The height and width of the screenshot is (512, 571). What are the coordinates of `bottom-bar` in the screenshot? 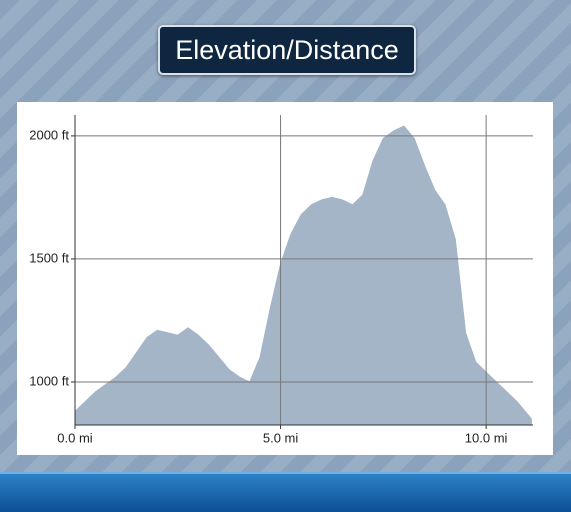 It's located at (285, 492).